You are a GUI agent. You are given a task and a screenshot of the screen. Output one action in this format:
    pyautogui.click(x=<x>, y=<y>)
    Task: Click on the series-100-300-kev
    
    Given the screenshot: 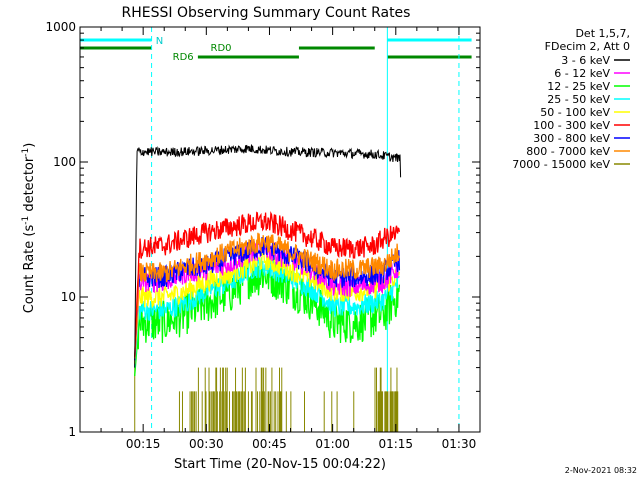 What is the action you would take?
    pyautogui.click(x=267, y=284)
    